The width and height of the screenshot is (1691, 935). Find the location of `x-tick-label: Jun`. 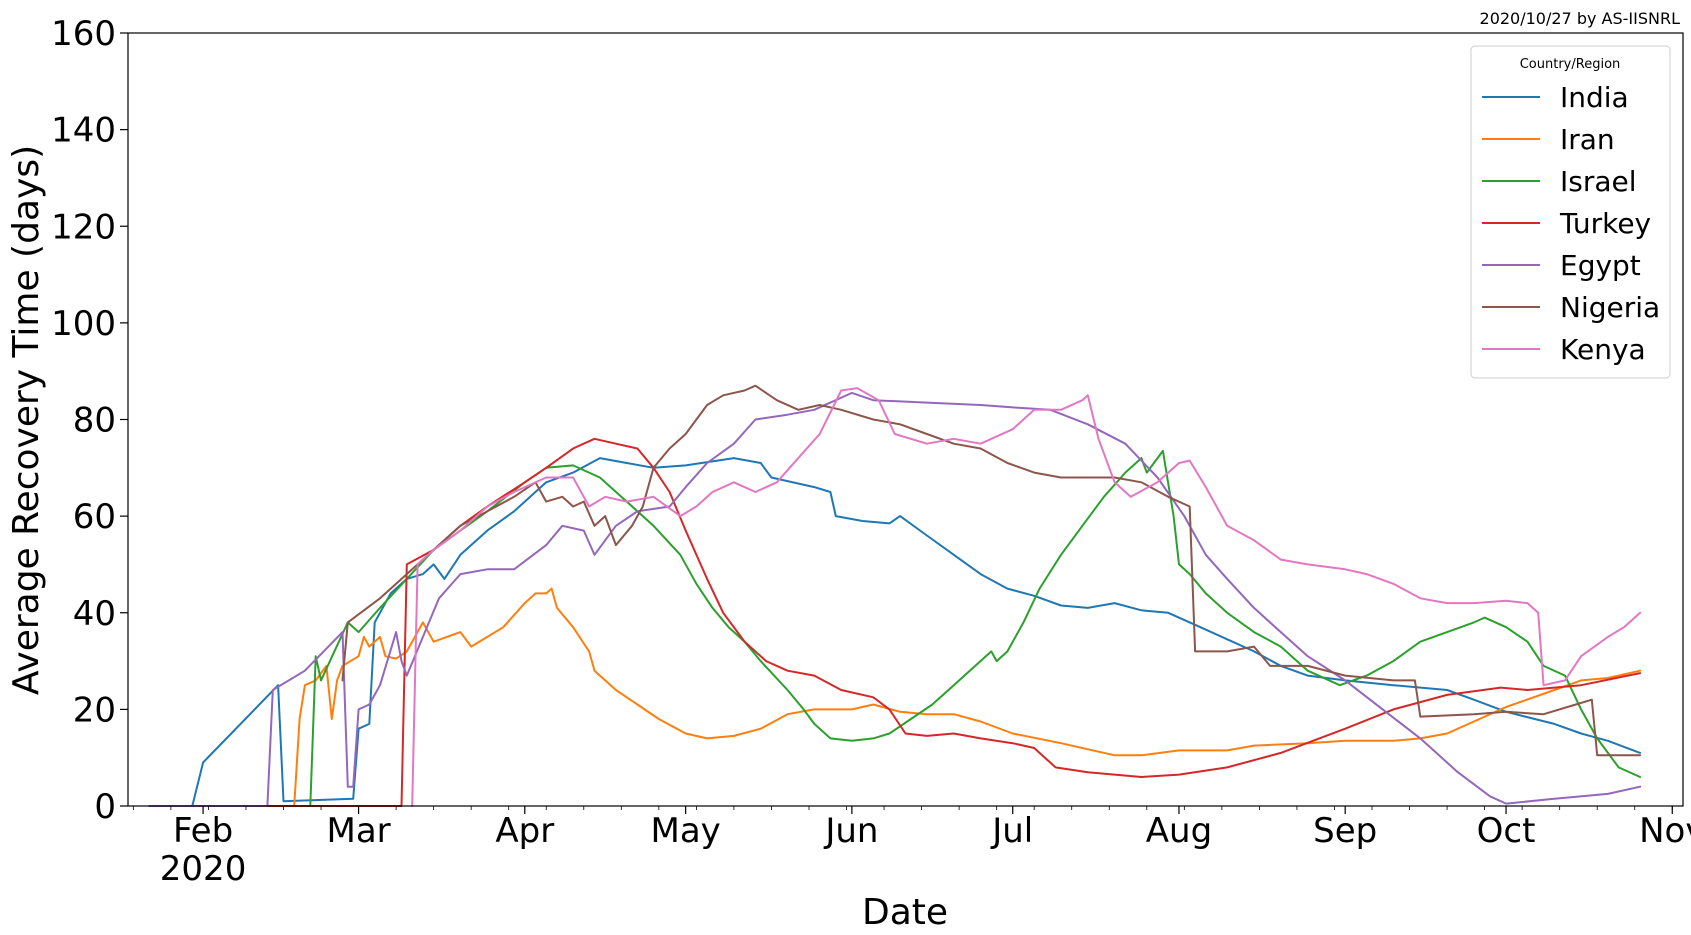

x-tick-label: Jun is located at coordinates (850, 831).